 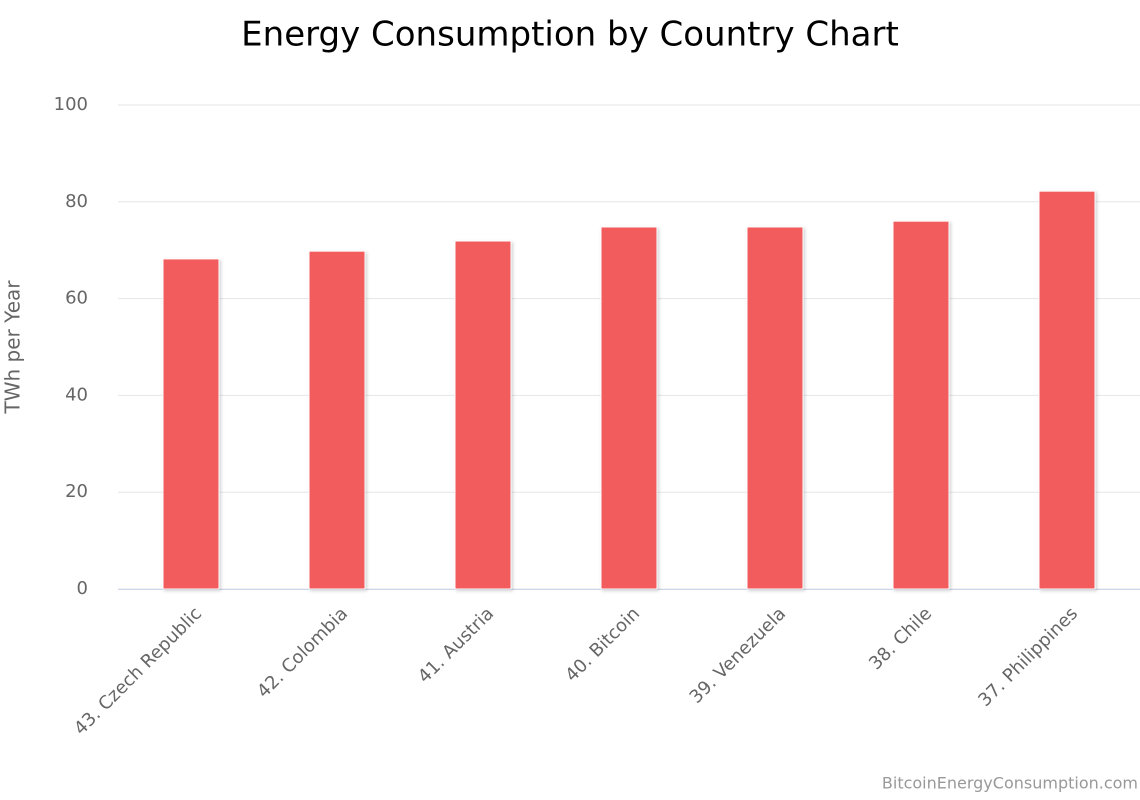 What do you see at coordinates (302, 652) in the screenshot?
I see `x-tick-label: 42. Colombia` at bounding box center [302, 652].